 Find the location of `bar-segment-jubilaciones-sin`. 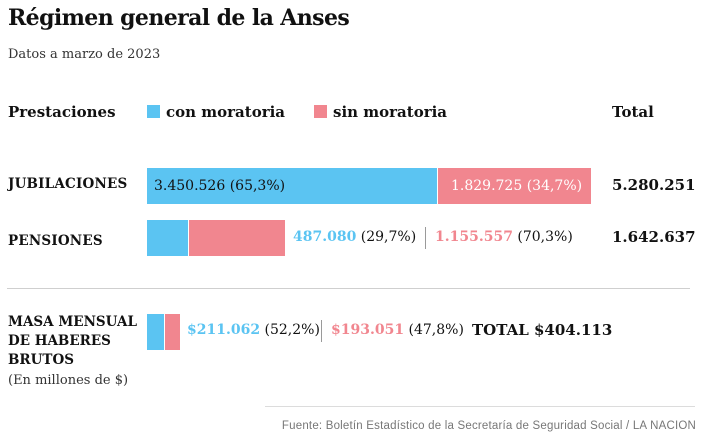

bar-segment-jubilaciones-sin is located at coordinates (514, 186).